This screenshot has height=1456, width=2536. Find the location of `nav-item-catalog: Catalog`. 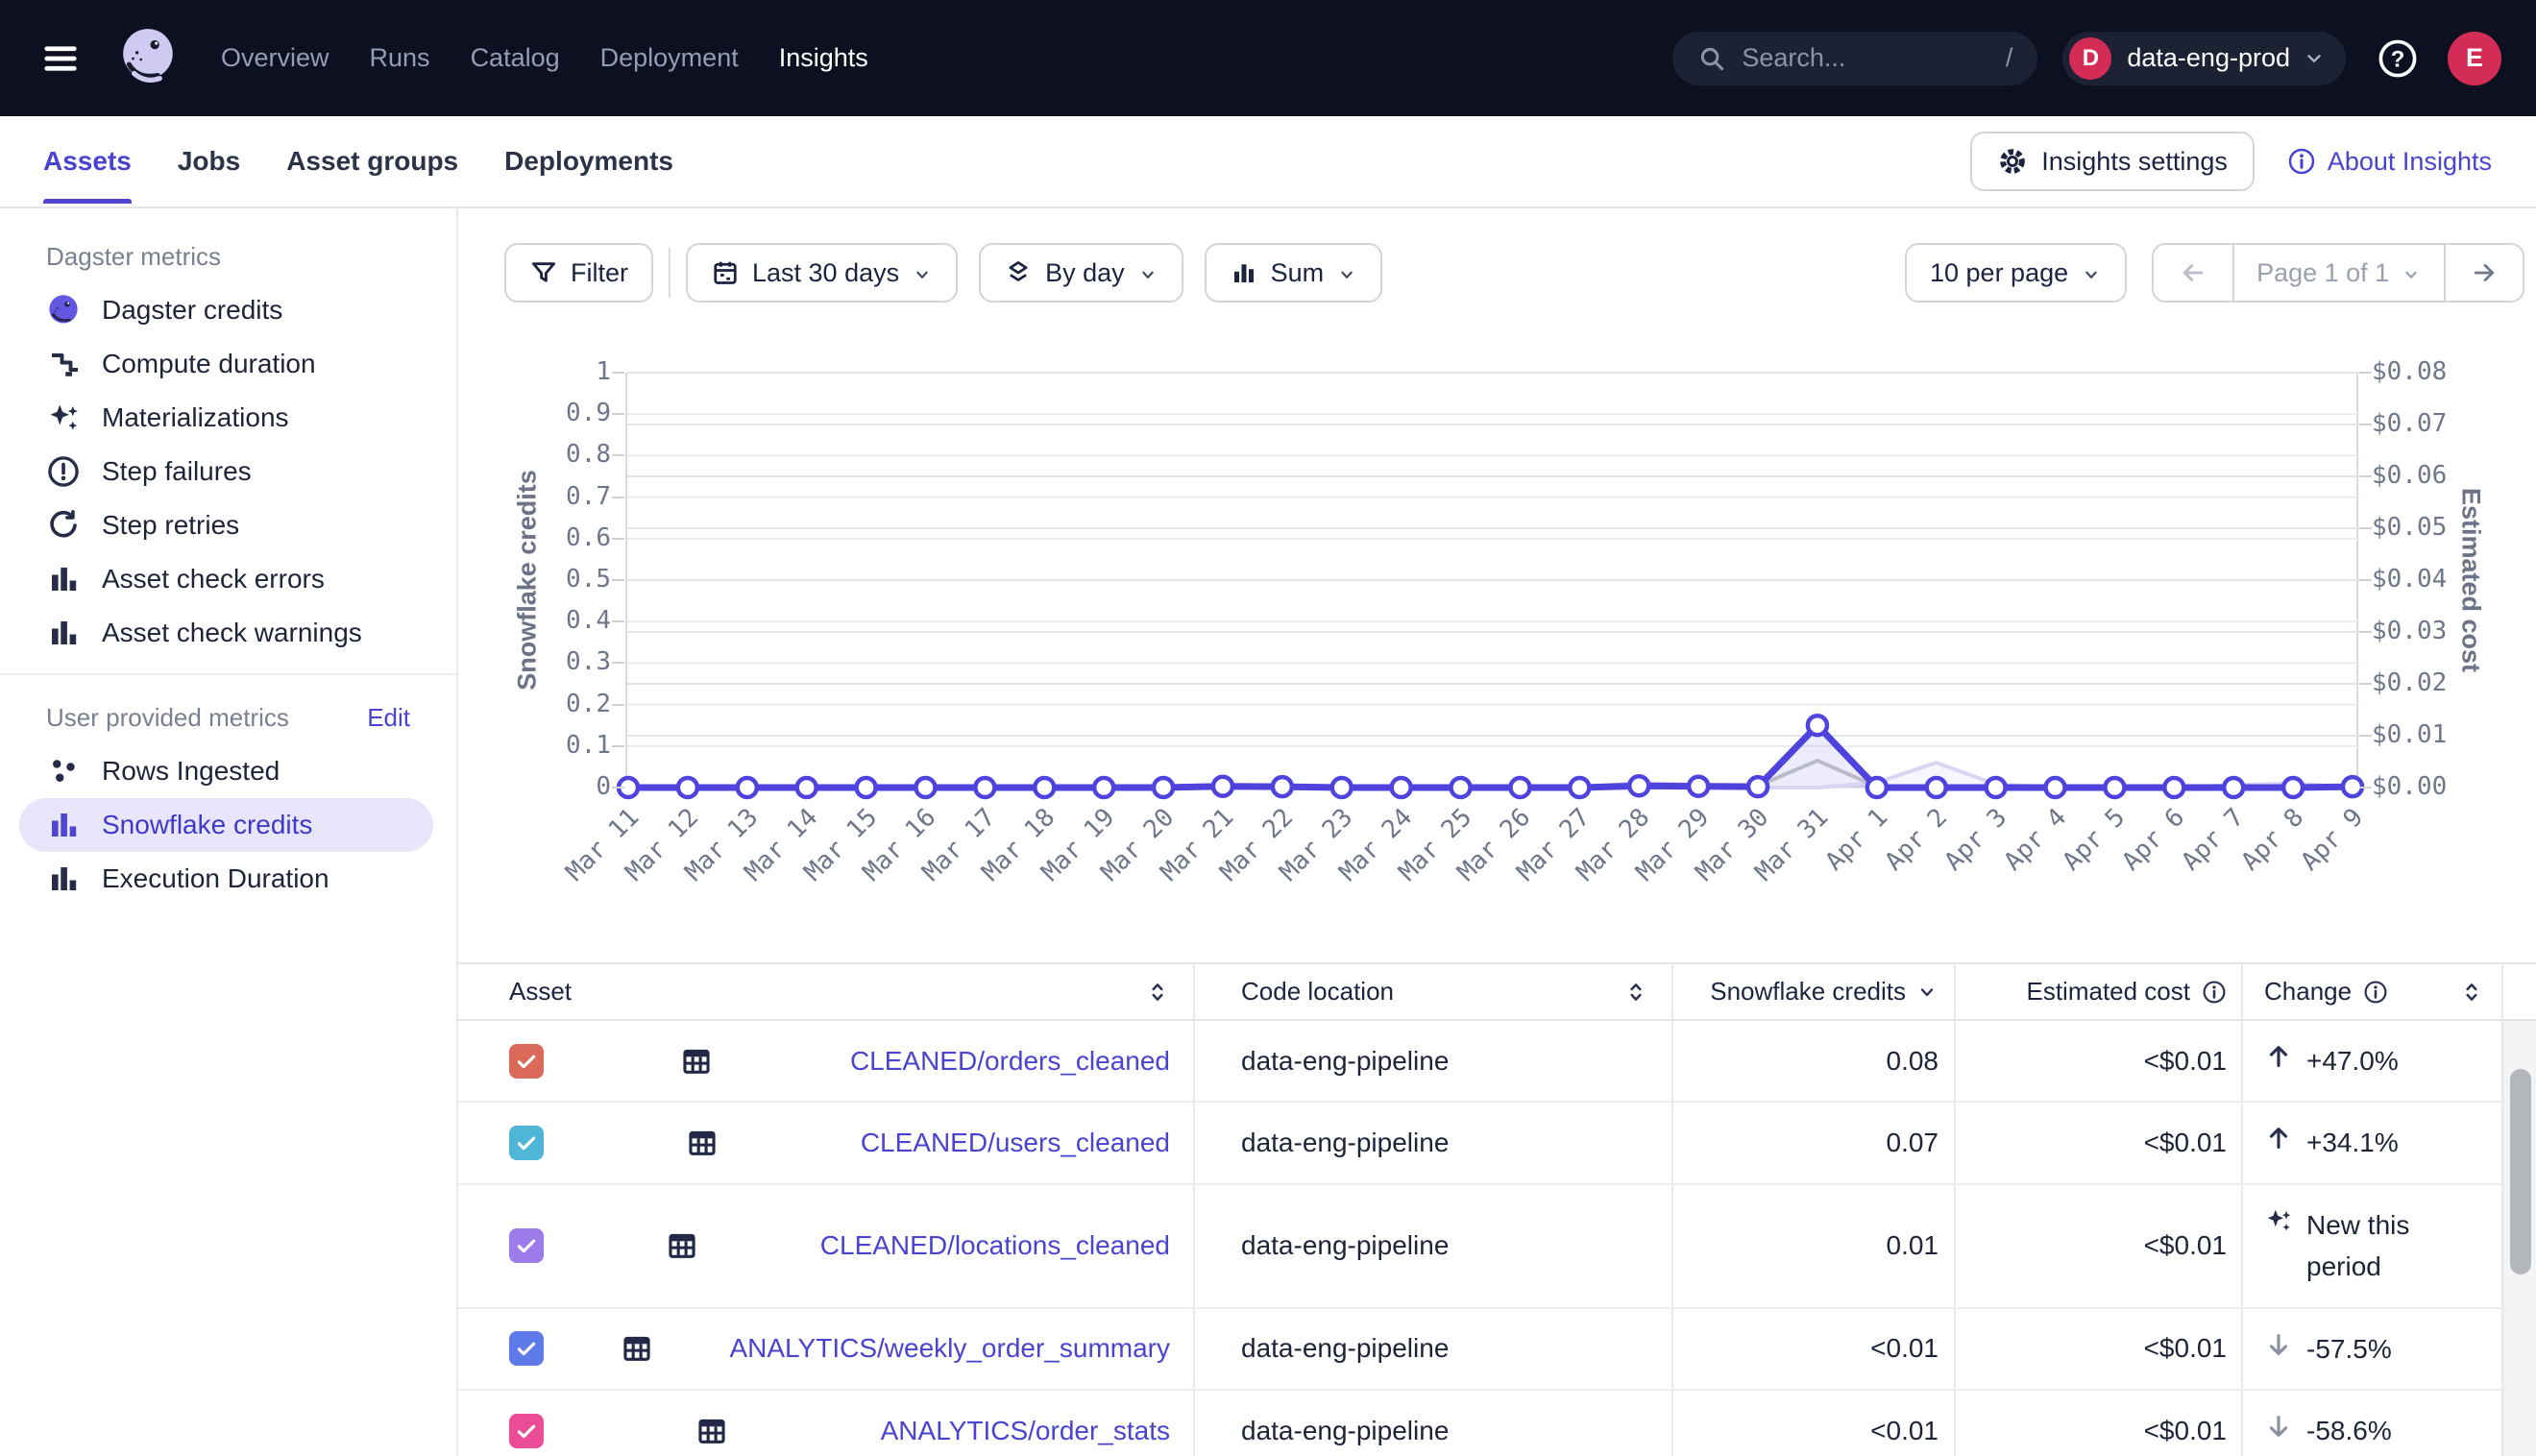

nav-item-catalog: Catalog is located at coordinates (515, 57).